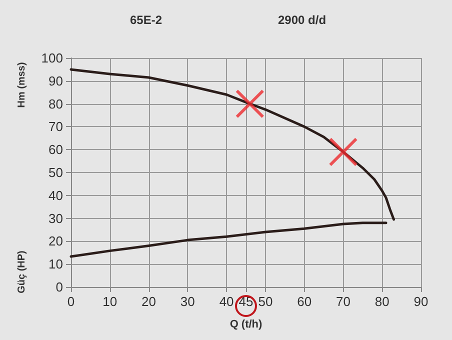  Describe the element at coordinates (55, 241) in the screenshot. I see `y-tick-label: 20` at that location.